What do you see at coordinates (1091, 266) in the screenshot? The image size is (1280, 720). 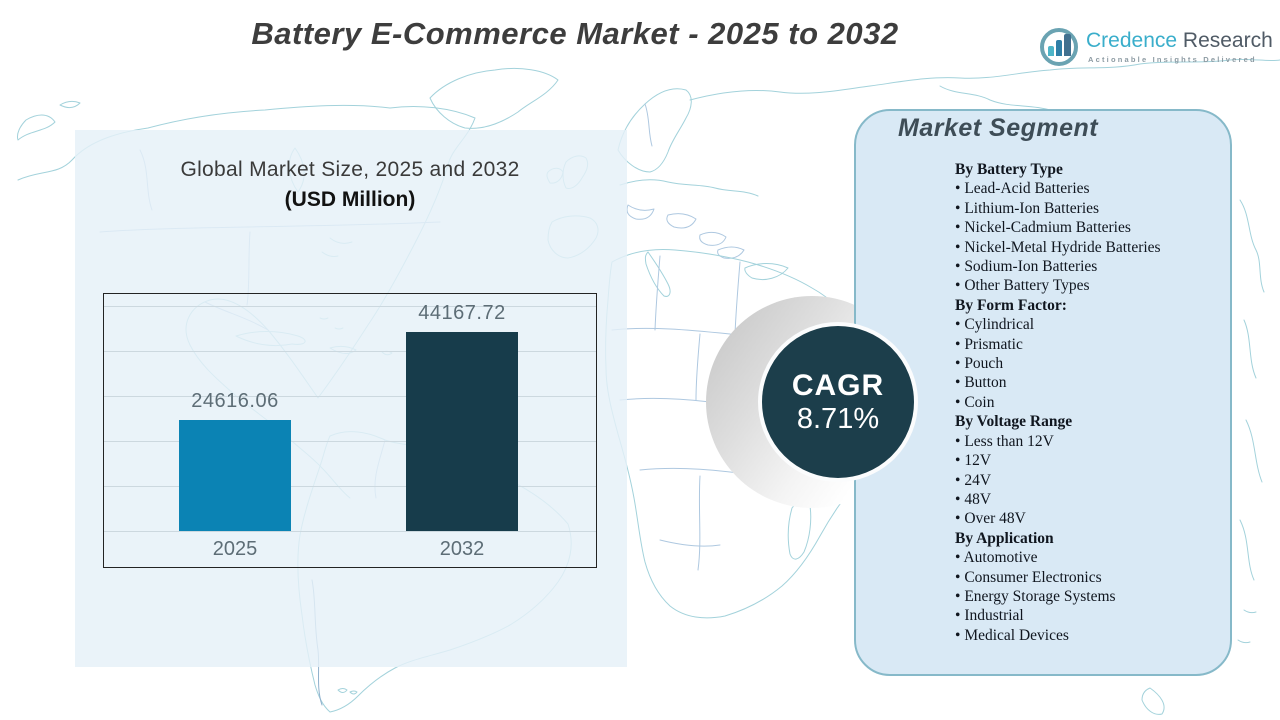 I see `segment-item: Sodium-Ion Batteries` at bounding box center [1091, 266].